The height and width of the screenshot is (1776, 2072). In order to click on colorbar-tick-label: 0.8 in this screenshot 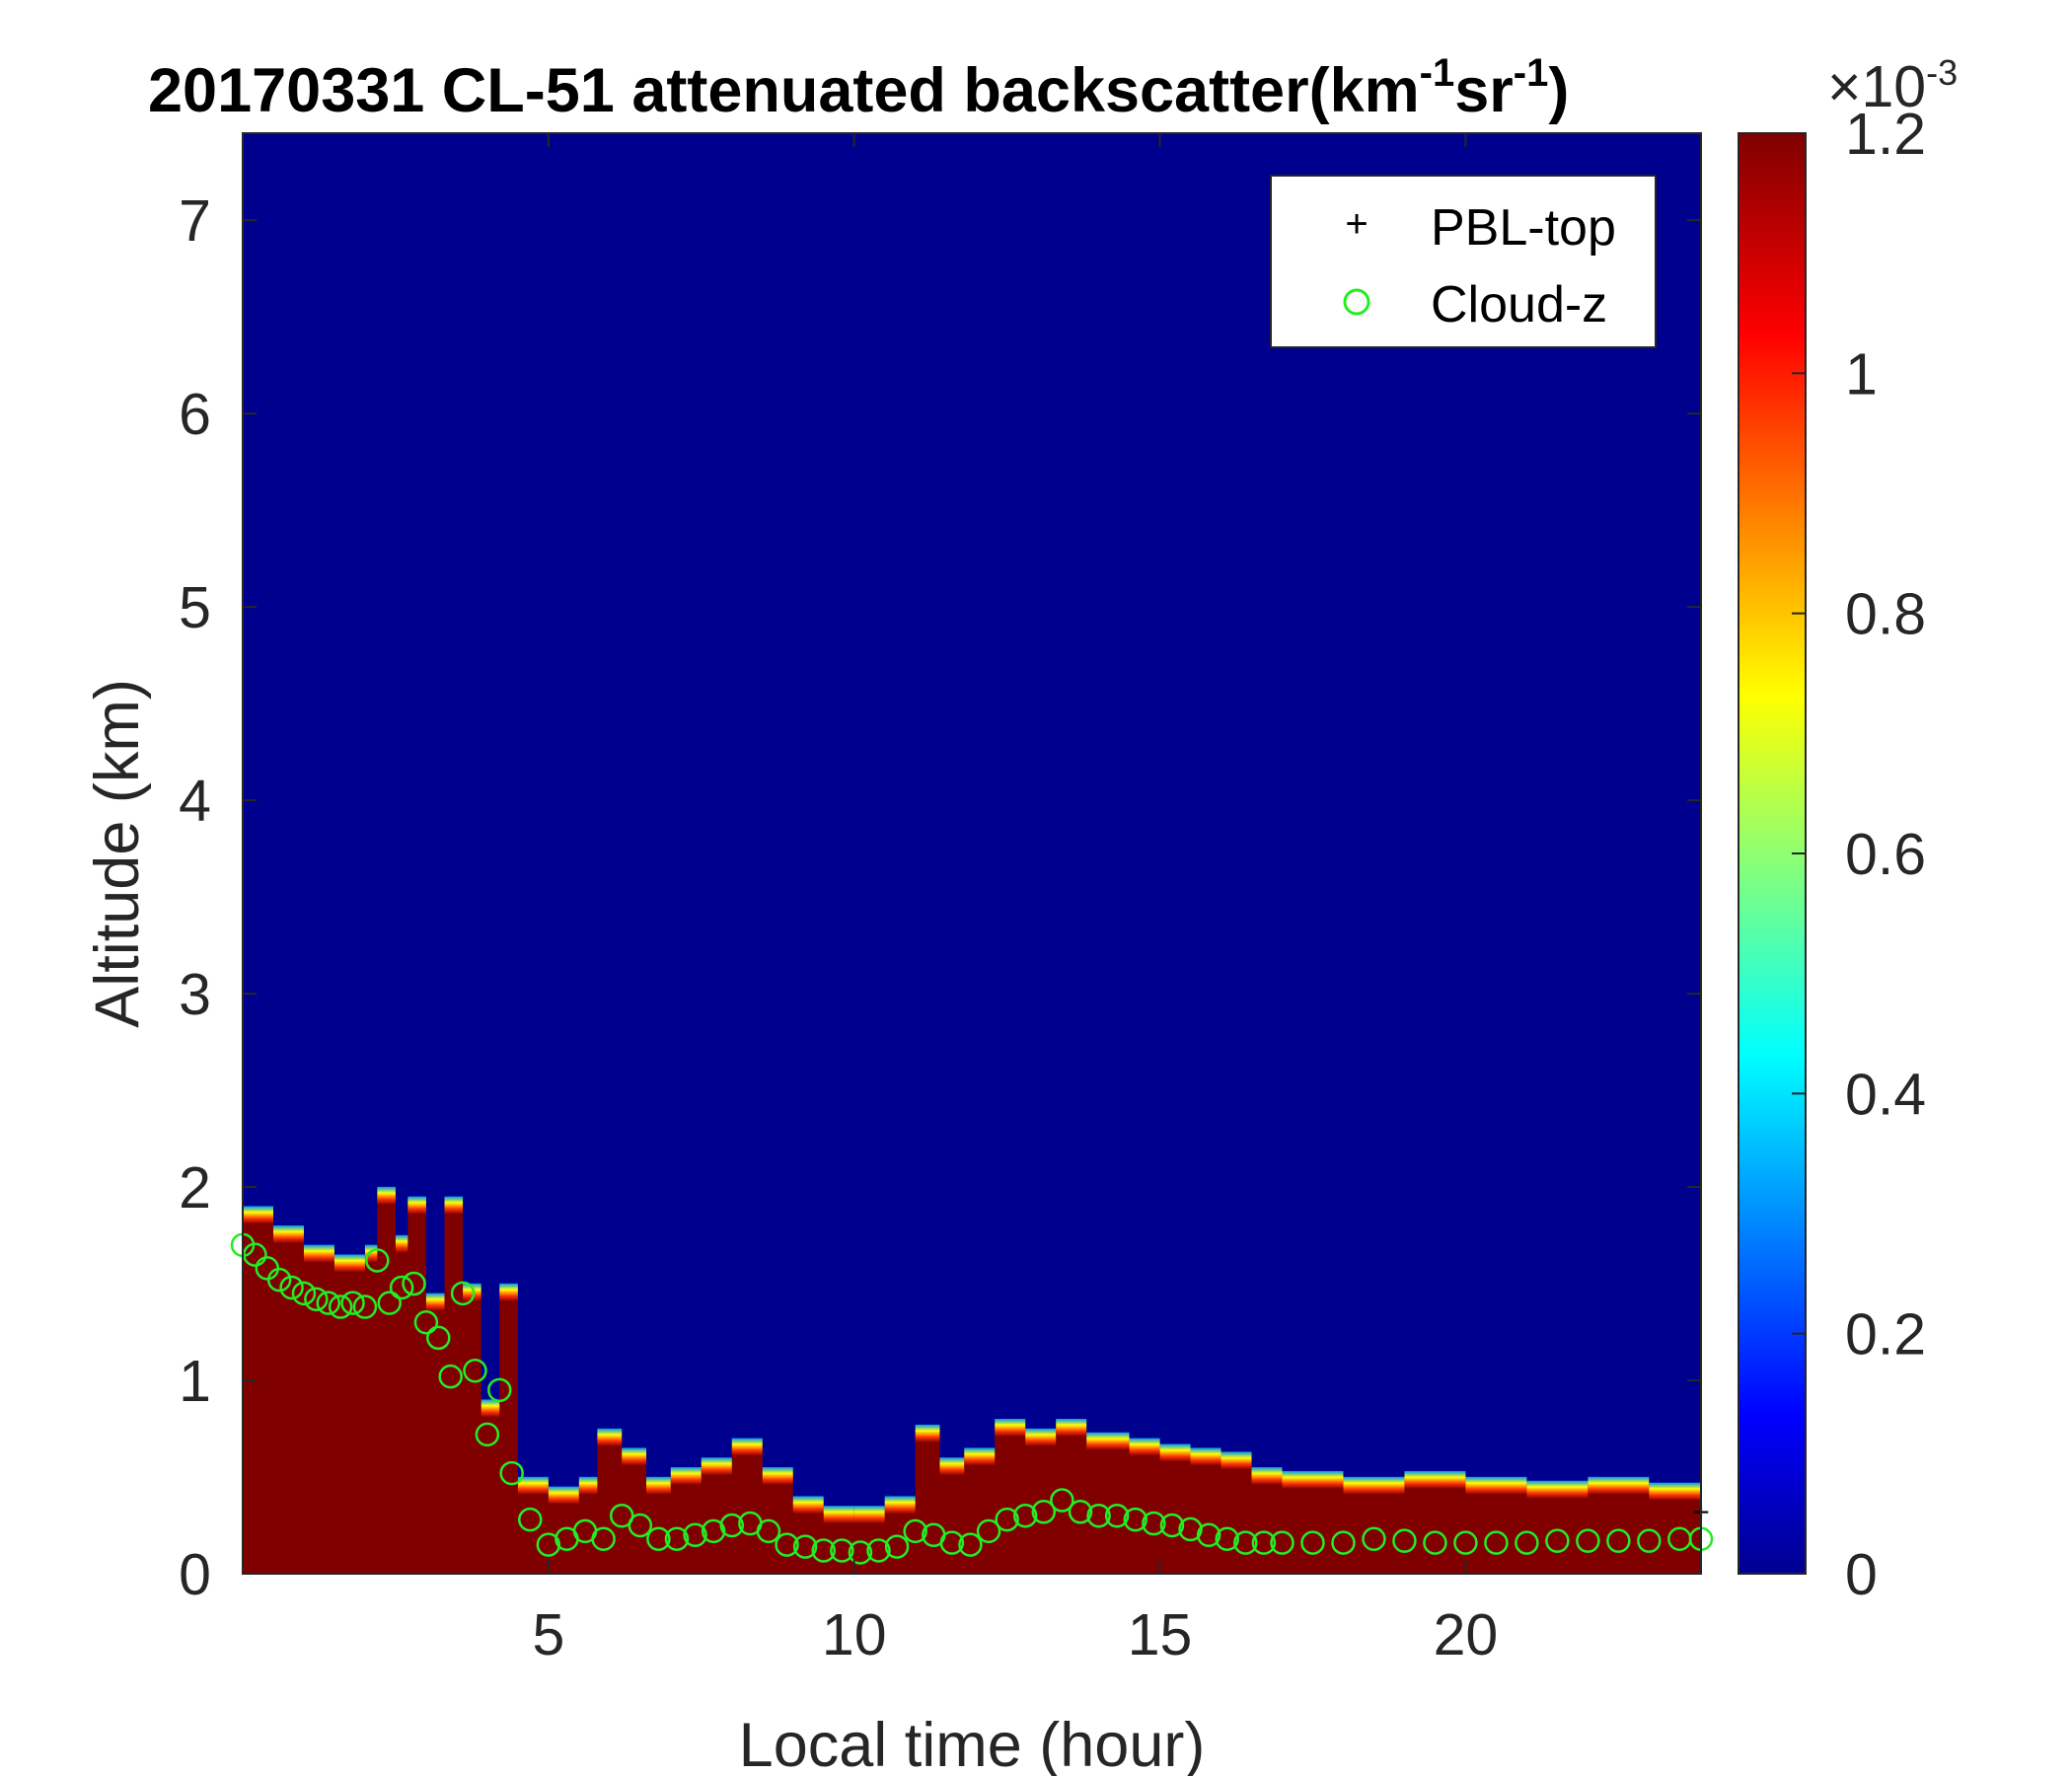, I will do `click(1886, 614)`.